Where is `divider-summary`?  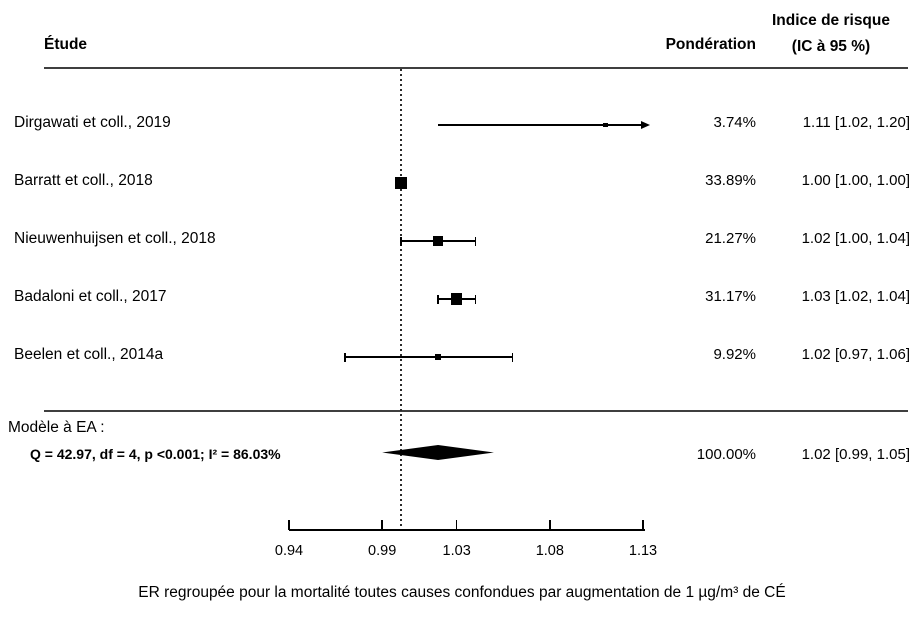 divider-summary is located at coordinates (476, 411).